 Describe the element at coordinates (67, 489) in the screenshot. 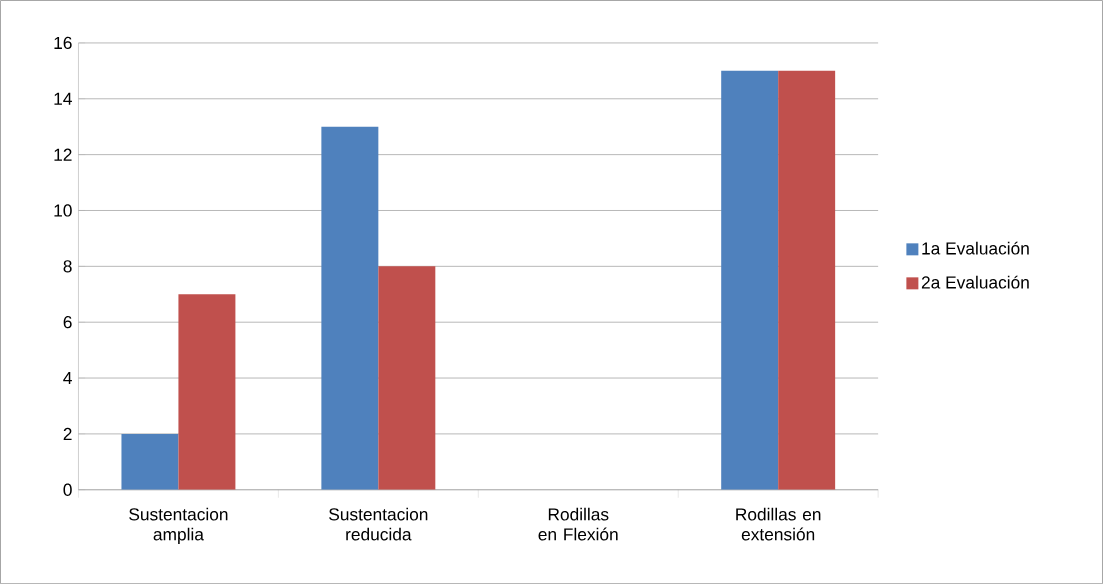

I see `y-tick-label: 0` at that location.